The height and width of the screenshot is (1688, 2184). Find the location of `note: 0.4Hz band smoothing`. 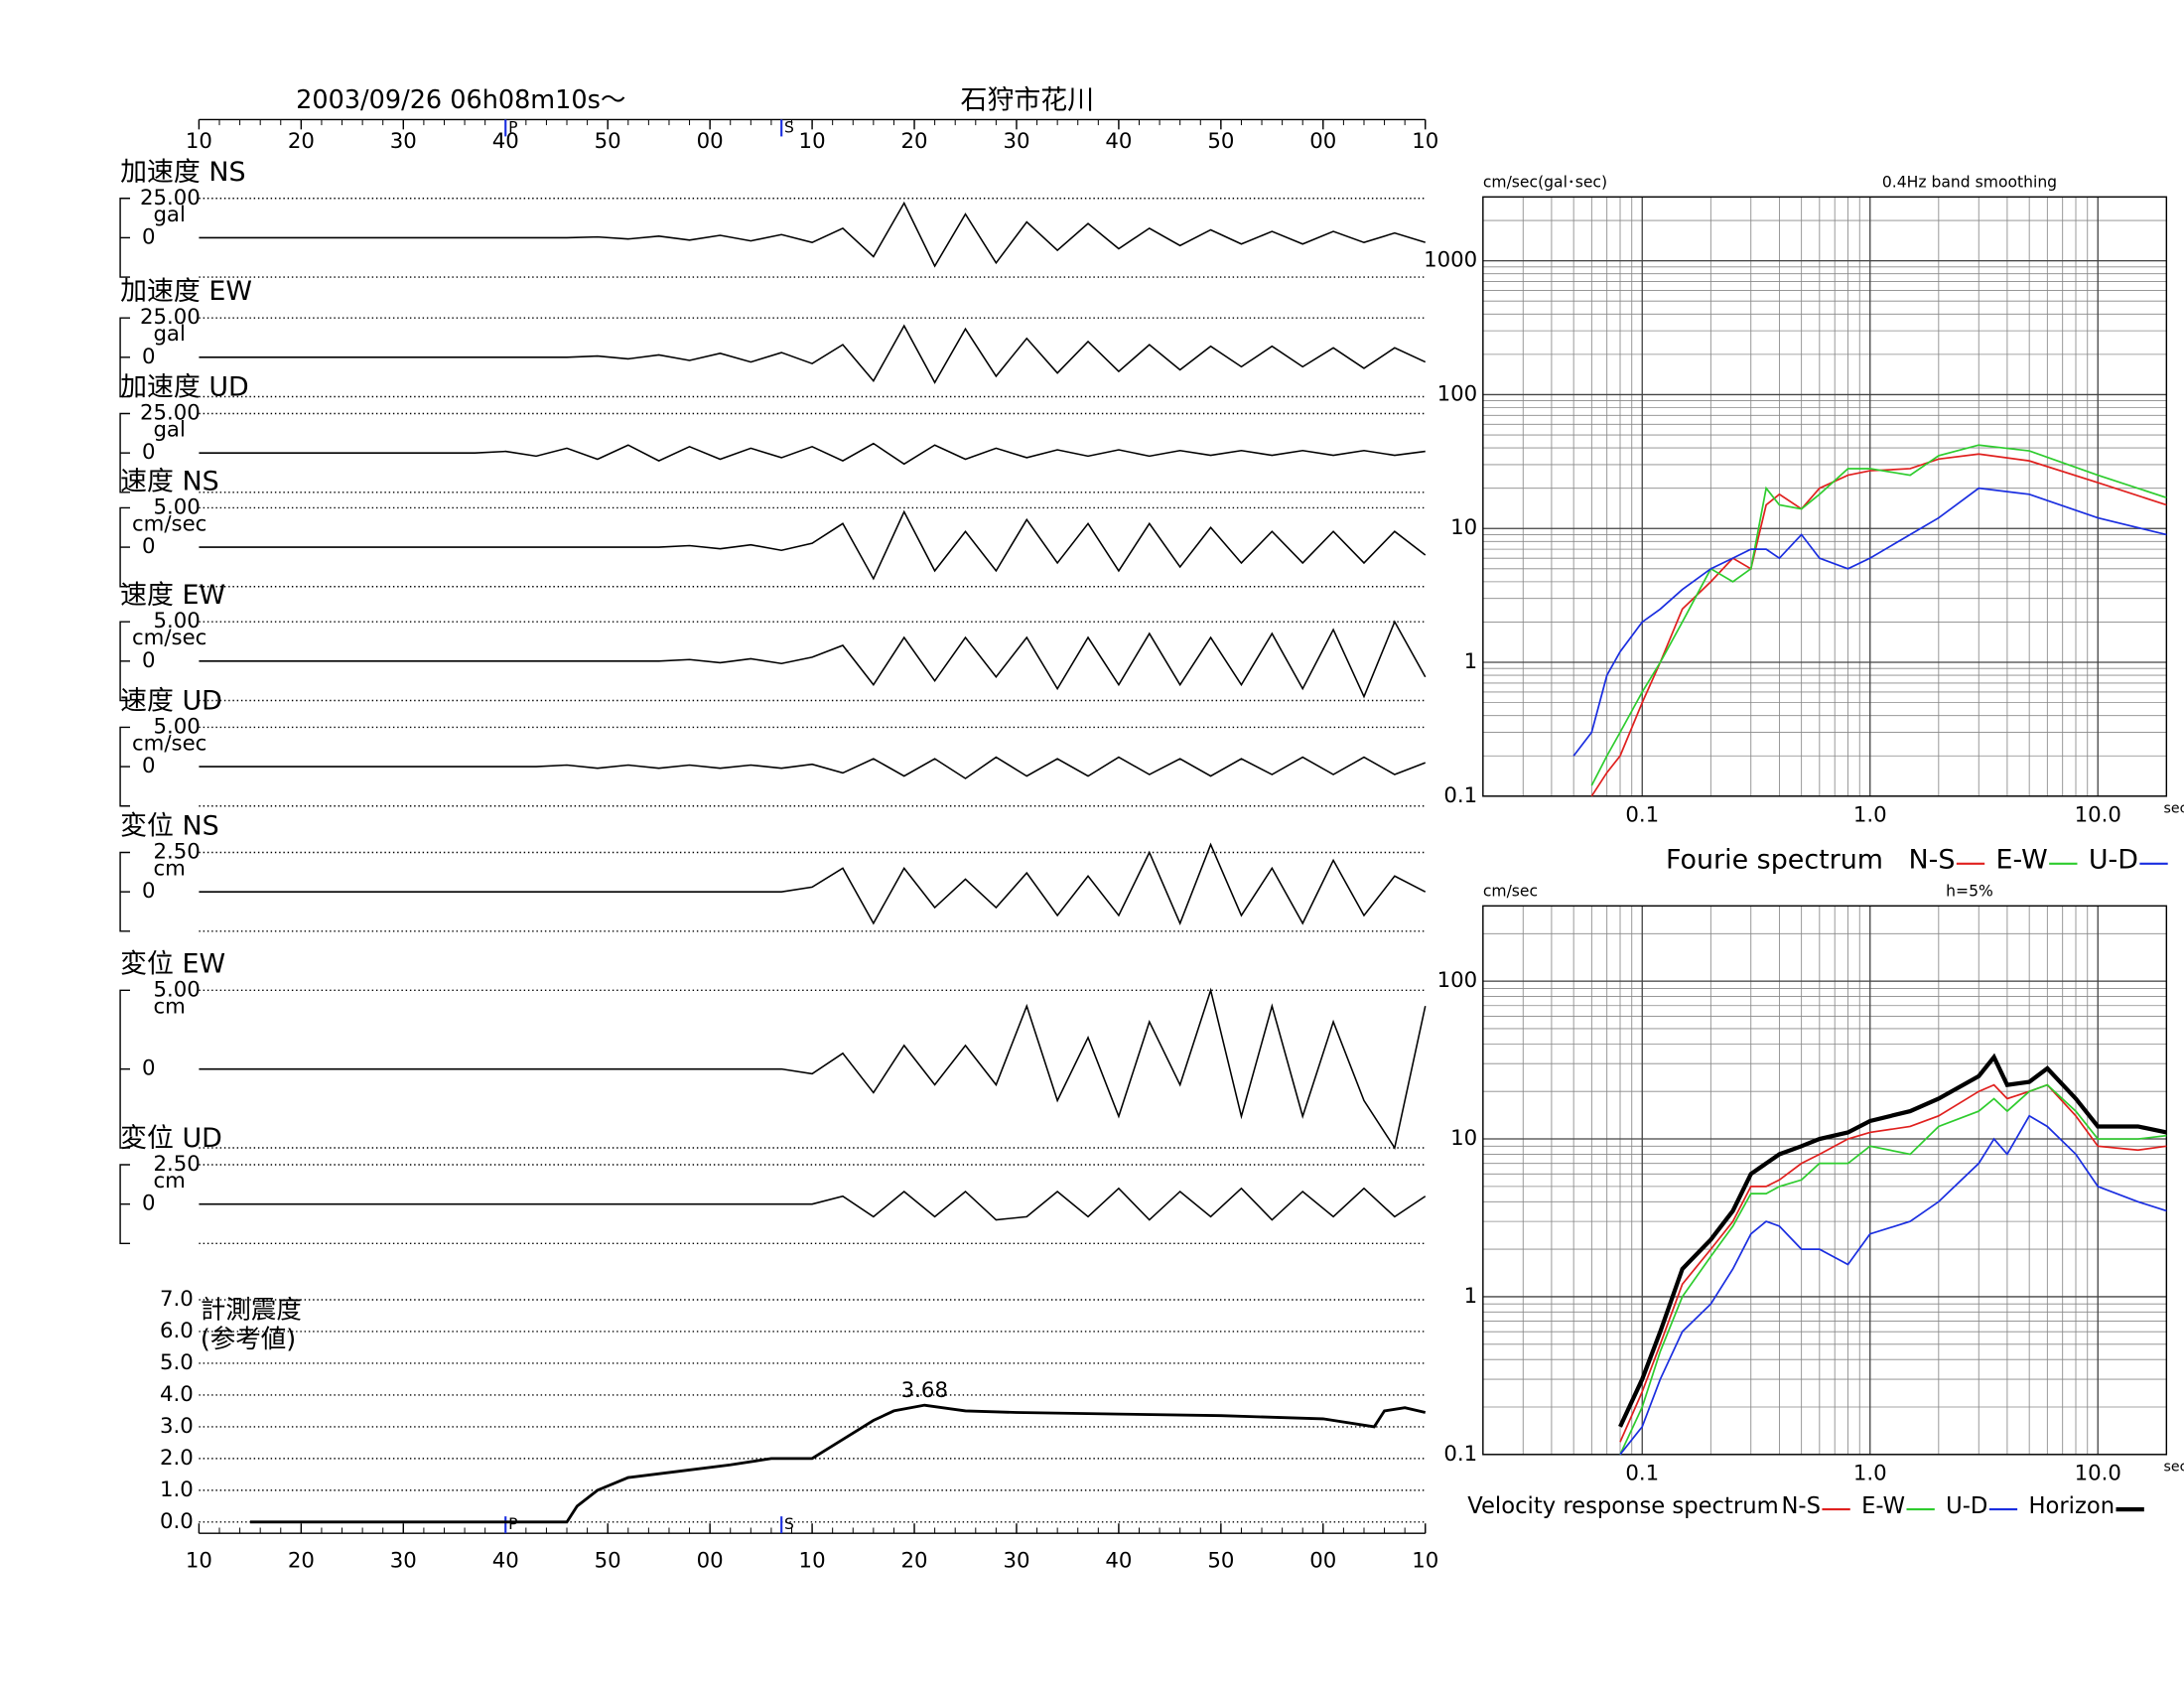

note: 0.4Hz band smoothing is located at coordinates (1969, 183).